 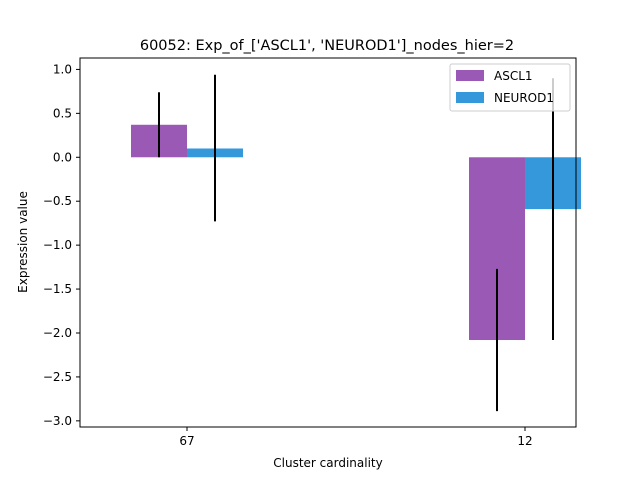 What do you see at coordinates (510, 87) in the screenshot?
I see `legend: ASCL1 NEUROD1` at bounding box center [510, 87].